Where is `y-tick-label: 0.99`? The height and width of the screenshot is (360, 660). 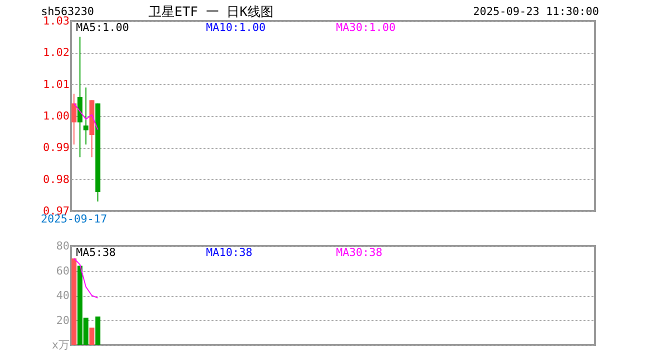 y-tick-label: 0.99 is located at coordinates (56, 147).